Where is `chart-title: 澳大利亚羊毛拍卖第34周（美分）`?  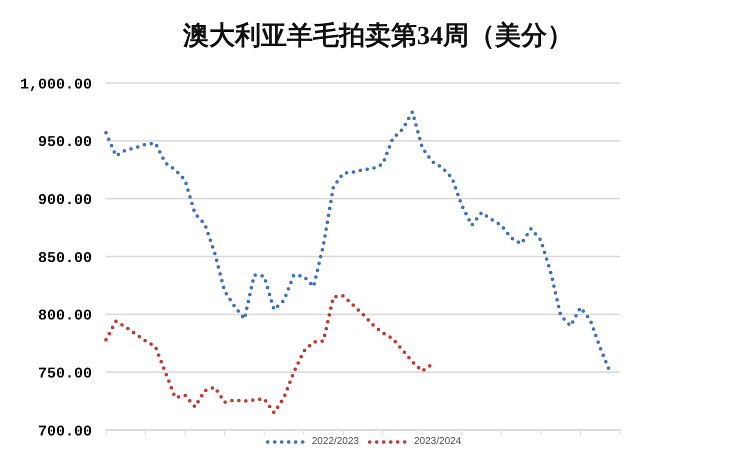 chart-title: 澳大利亚羊毛拍卖第34周（美分） is located at coordinates (378, 36).